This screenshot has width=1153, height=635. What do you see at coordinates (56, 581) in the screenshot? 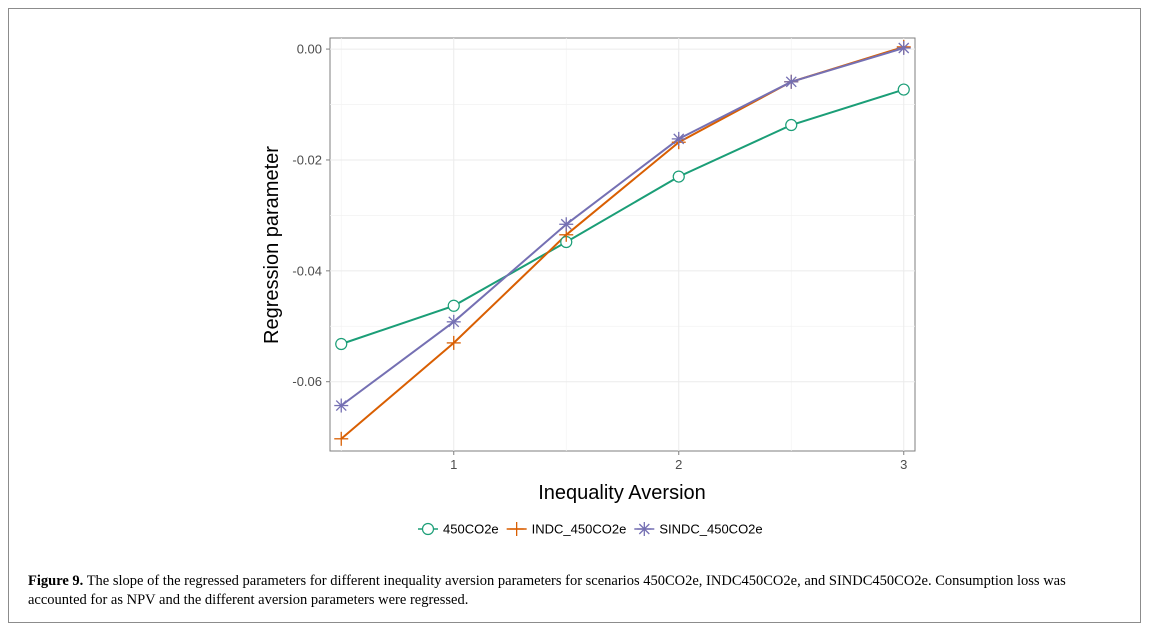
I see `caption-label: Figure 9.` at bounding box center [56, 581].